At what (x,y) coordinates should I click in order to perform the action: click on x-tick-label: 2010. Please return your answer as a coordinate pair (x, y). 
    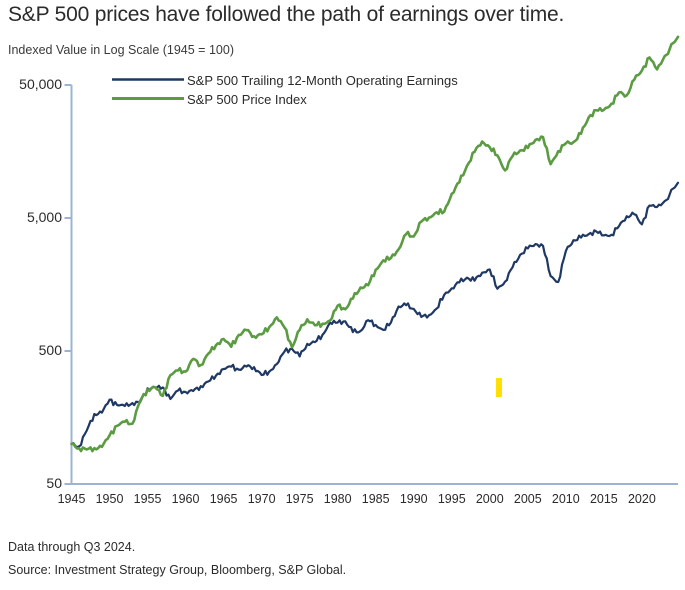
    Looking at the image, I should click on (565, 499).